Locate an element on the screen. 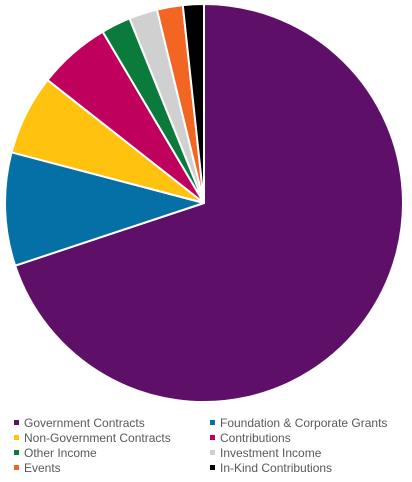  legend-item-government-contracts: Government Contracts is located at coordinates (112, 422).